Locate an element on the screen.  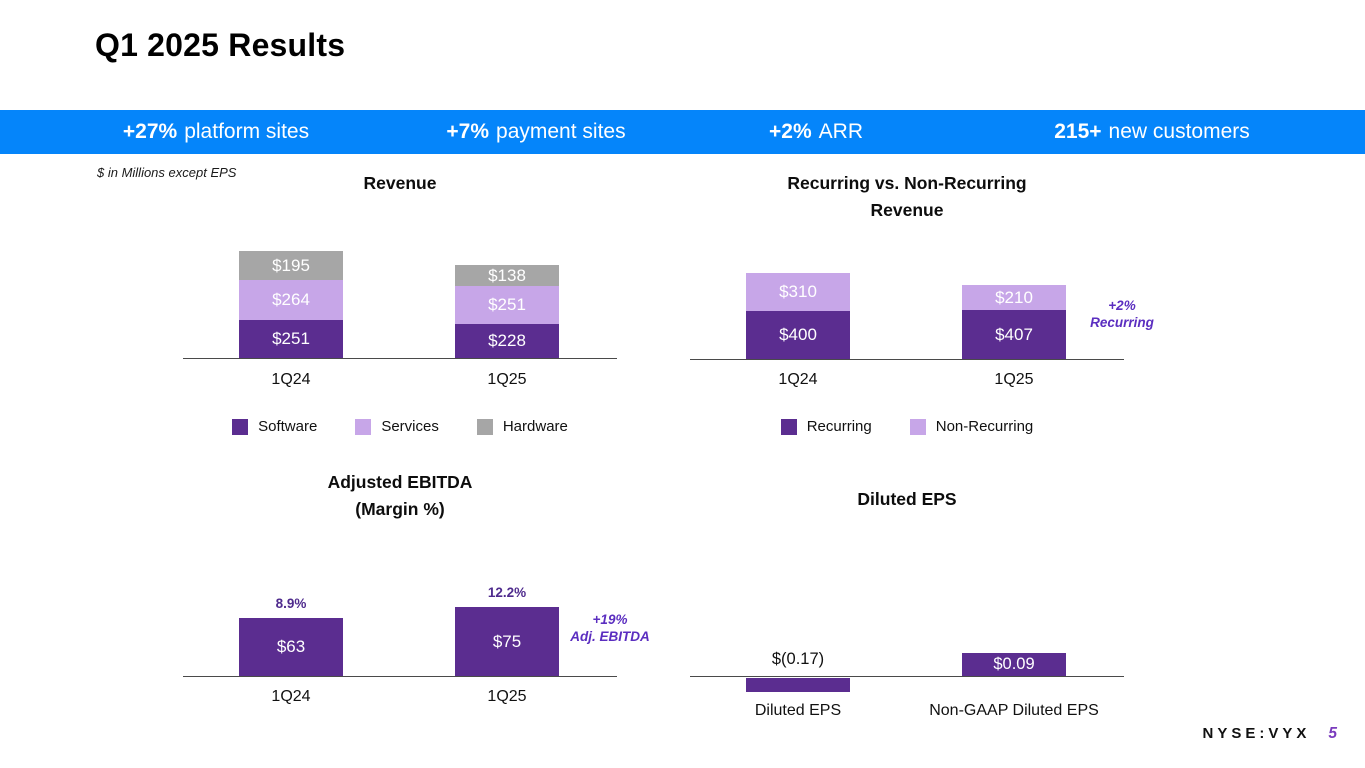
highlight-payment-sites: +7% payment sites is located at coordinates (535, 132).